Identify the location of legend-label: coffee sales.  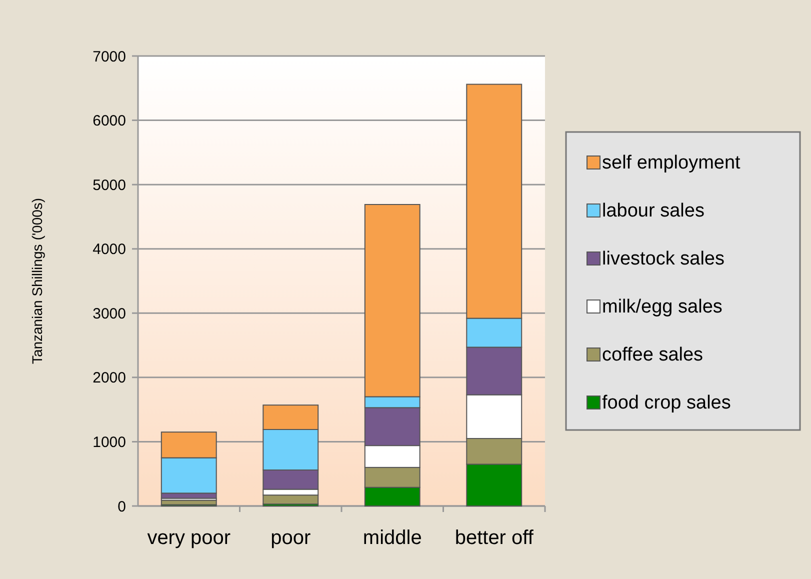
(653, 355).